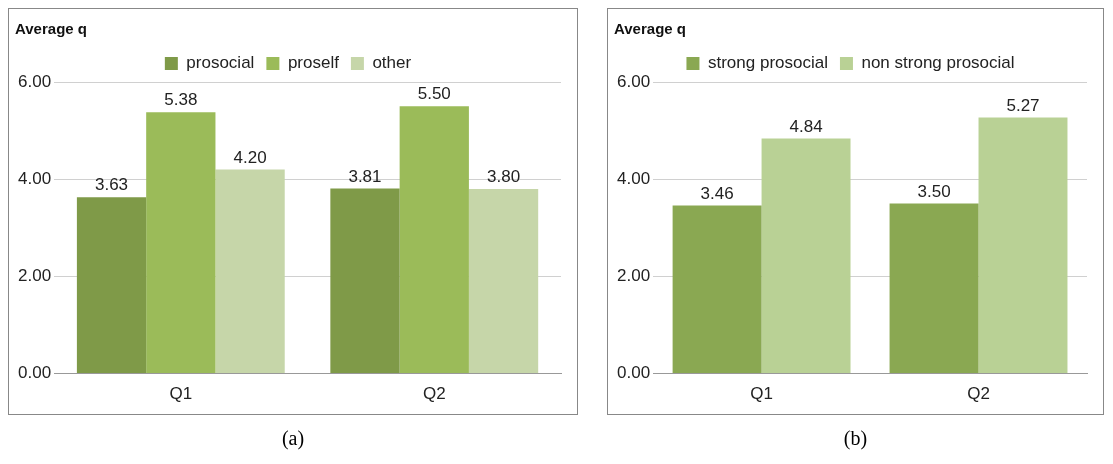  Describe the element at coordinates (365, 176) in the screenshot. I see `data-label: 3.81` at that location.